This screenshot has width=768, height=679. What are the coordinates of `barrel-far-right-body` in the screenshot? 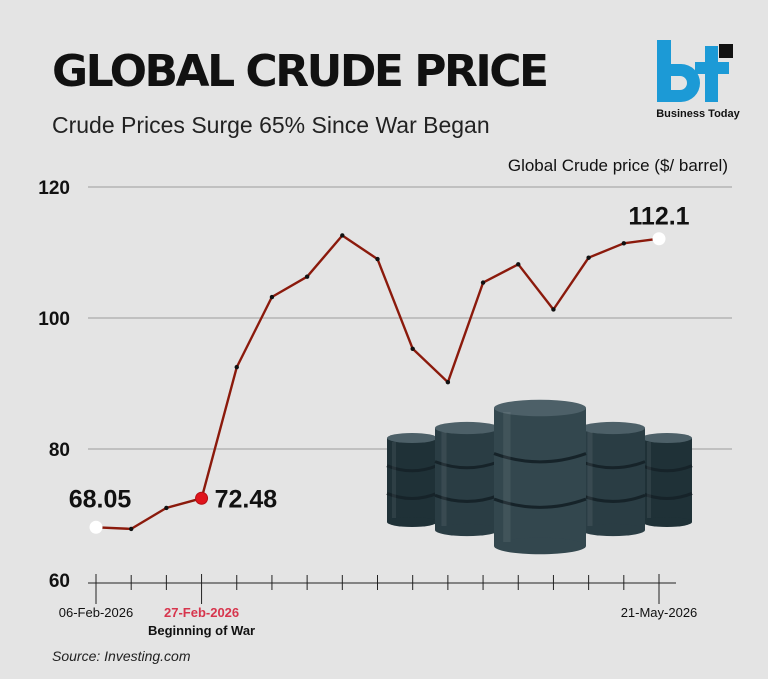 It's located at (667, 480).